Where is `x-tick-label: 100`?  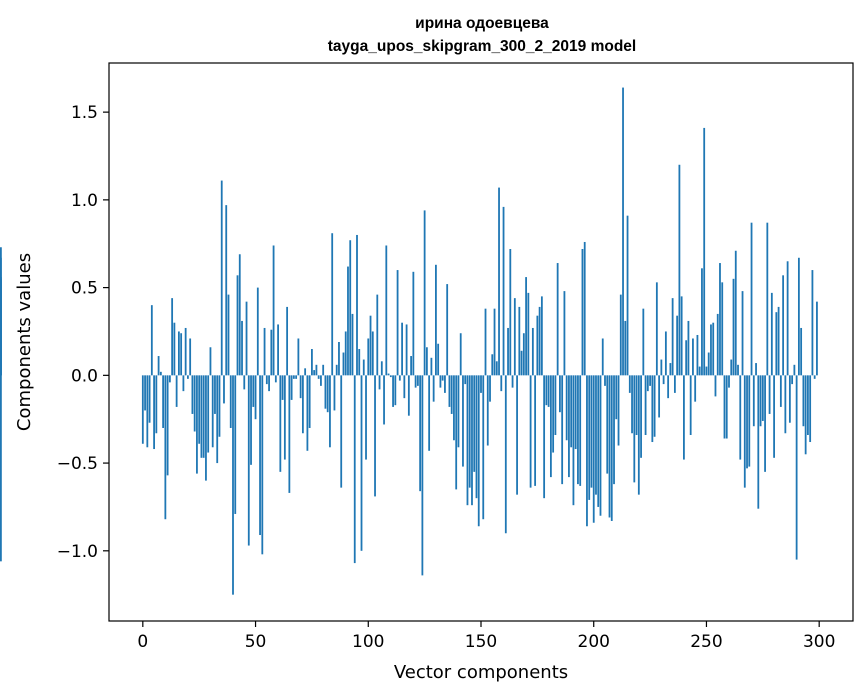
x-tick-label: 100 is located at coordinates (368, 642).